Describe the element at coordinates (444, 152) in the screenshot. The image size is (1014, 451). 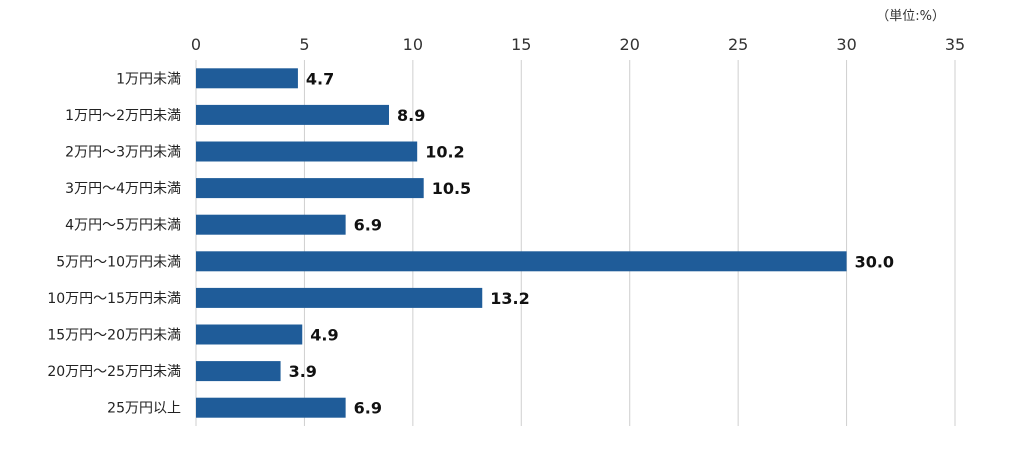
I see `value-label: 10.2` at that location.